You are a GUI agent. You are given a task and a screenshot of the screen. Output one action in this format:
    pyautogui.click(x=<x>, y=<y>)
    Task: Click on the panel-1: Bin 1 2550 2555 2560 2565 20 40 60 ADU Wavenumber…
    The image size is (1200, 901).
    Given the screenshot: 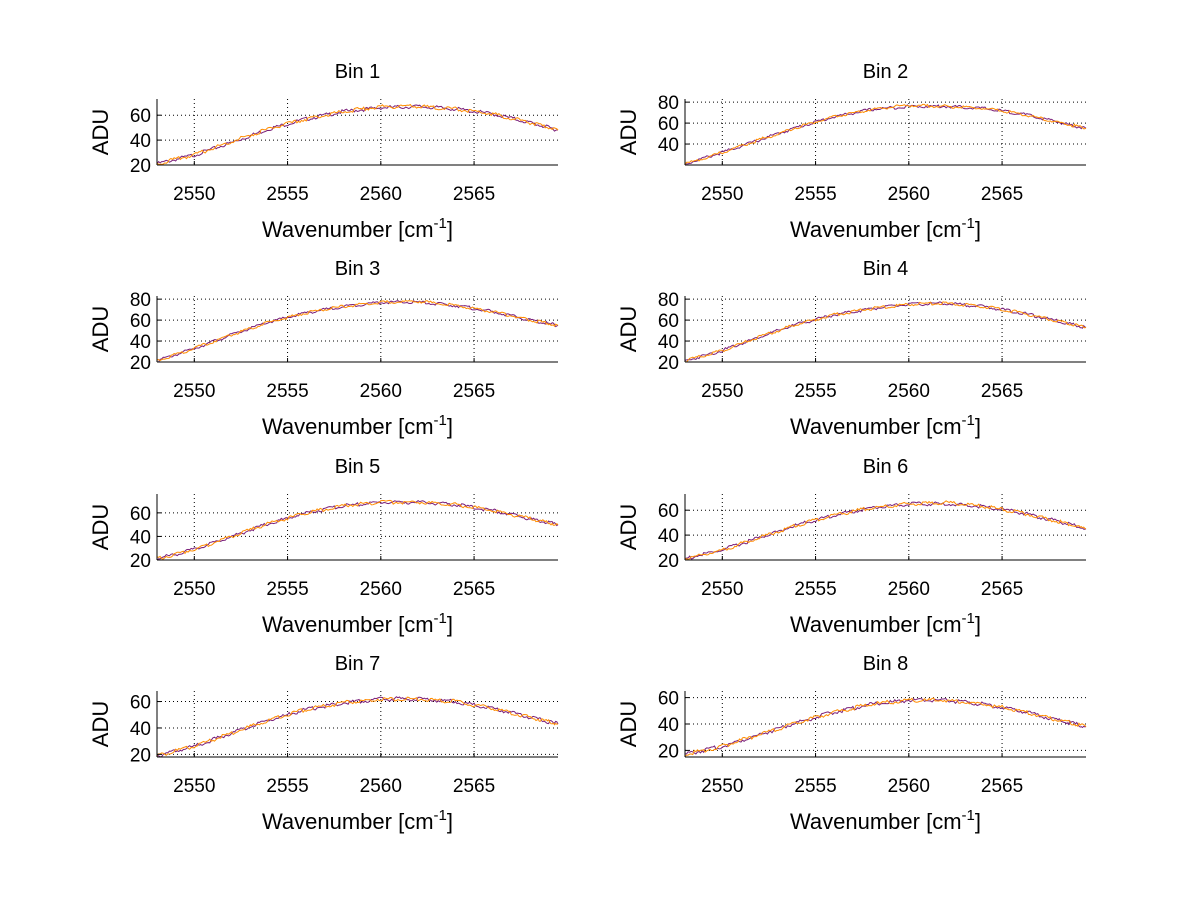 What is the action you would take?
    pyautogui.click(x=323, y=151)
    